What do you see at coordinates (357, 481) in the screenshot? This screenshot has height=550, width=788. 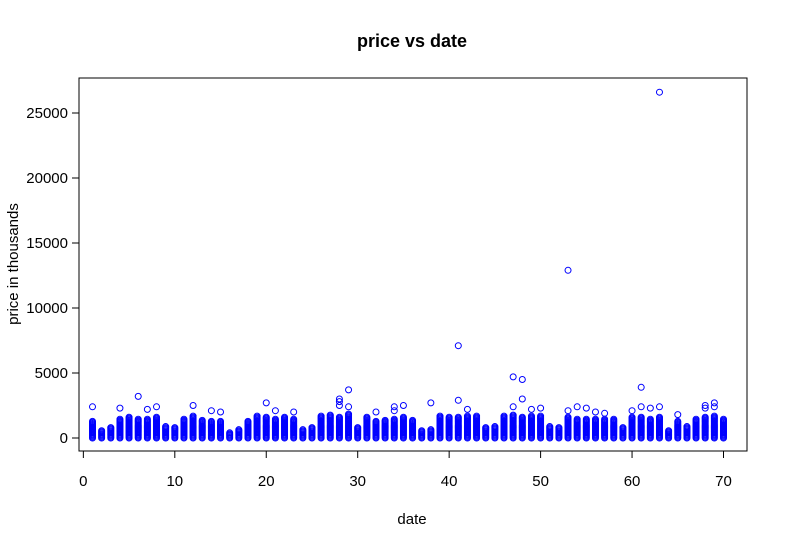 I see `x-tick-label: 30` at bounding box center [357, 481].